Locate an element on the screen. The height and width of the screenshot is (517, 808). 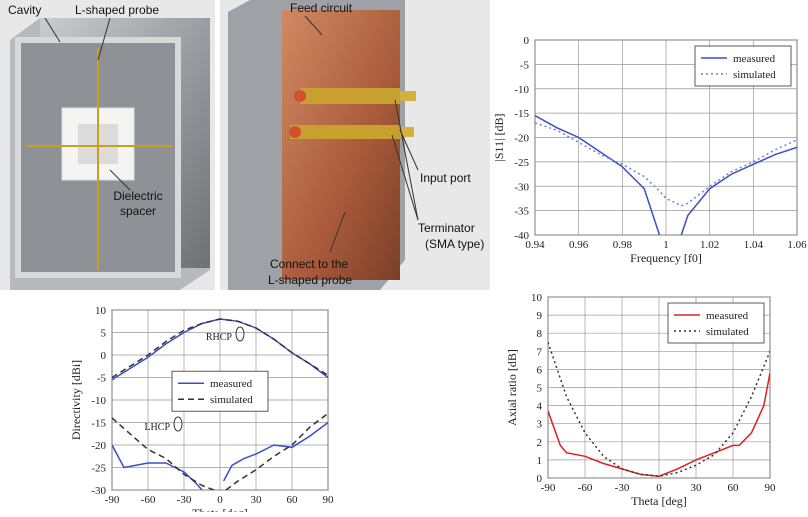
x-tick-label: 0.98 is located at coordinates (623, 245).